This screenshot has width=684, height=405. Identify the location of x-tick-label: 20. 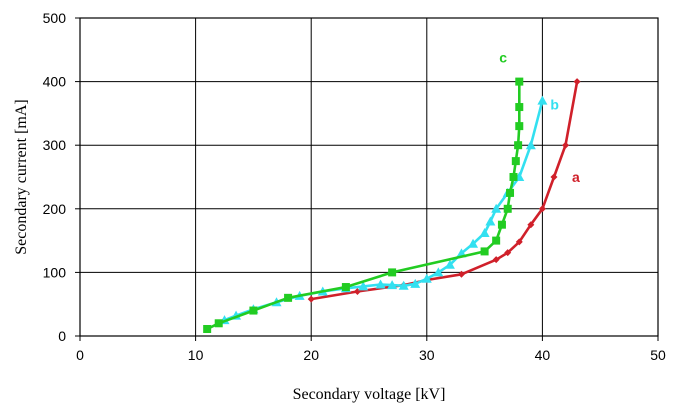
(311, 355).